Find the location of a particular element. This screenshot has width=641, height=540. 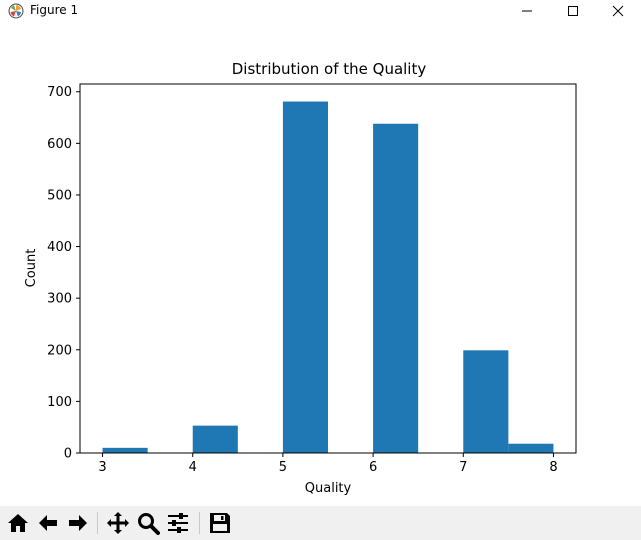

matplotlib-logo-icon is located at coordinates (16, 11).